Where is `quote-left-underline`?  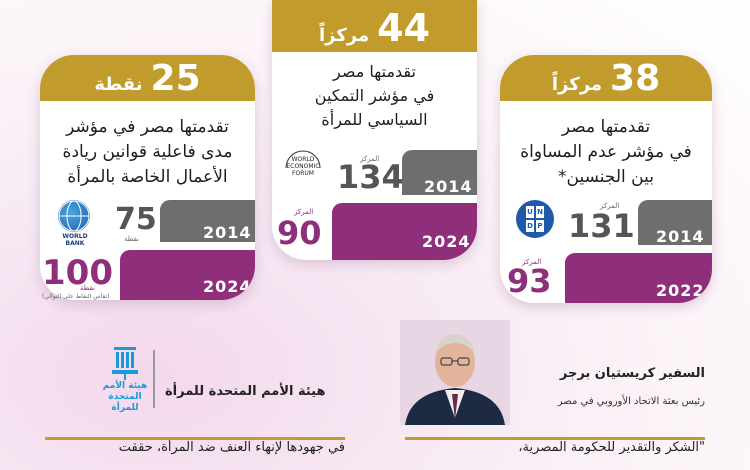 quote-left-underline is located at coordinates (195, 438).